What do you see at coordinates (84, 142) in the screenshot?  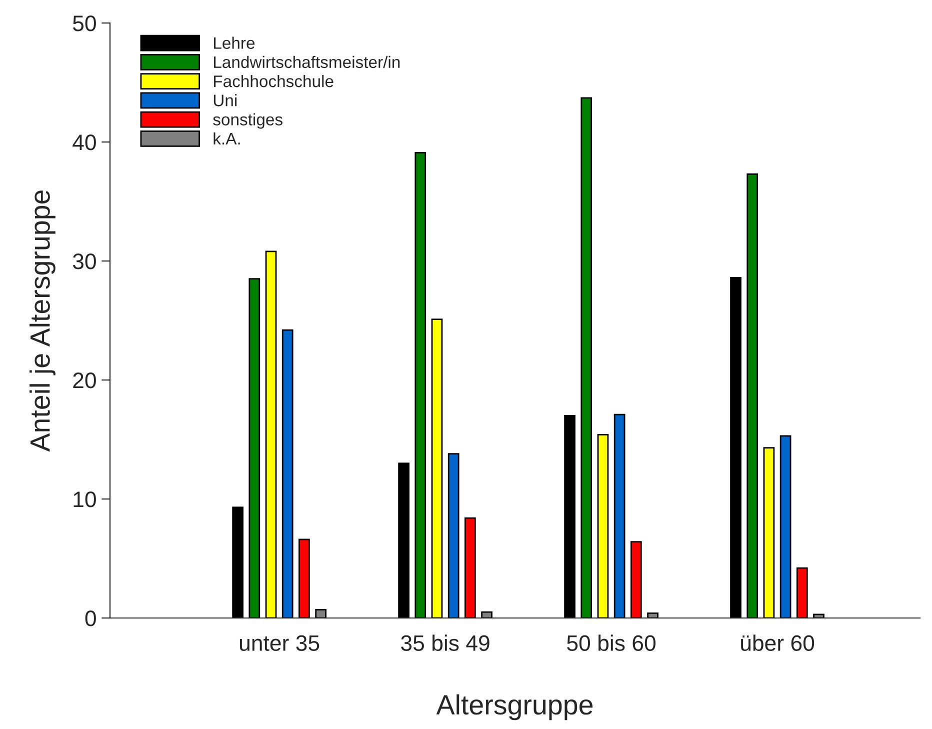 I see `y-tick-label: 40` at bounding box center [84, 142].